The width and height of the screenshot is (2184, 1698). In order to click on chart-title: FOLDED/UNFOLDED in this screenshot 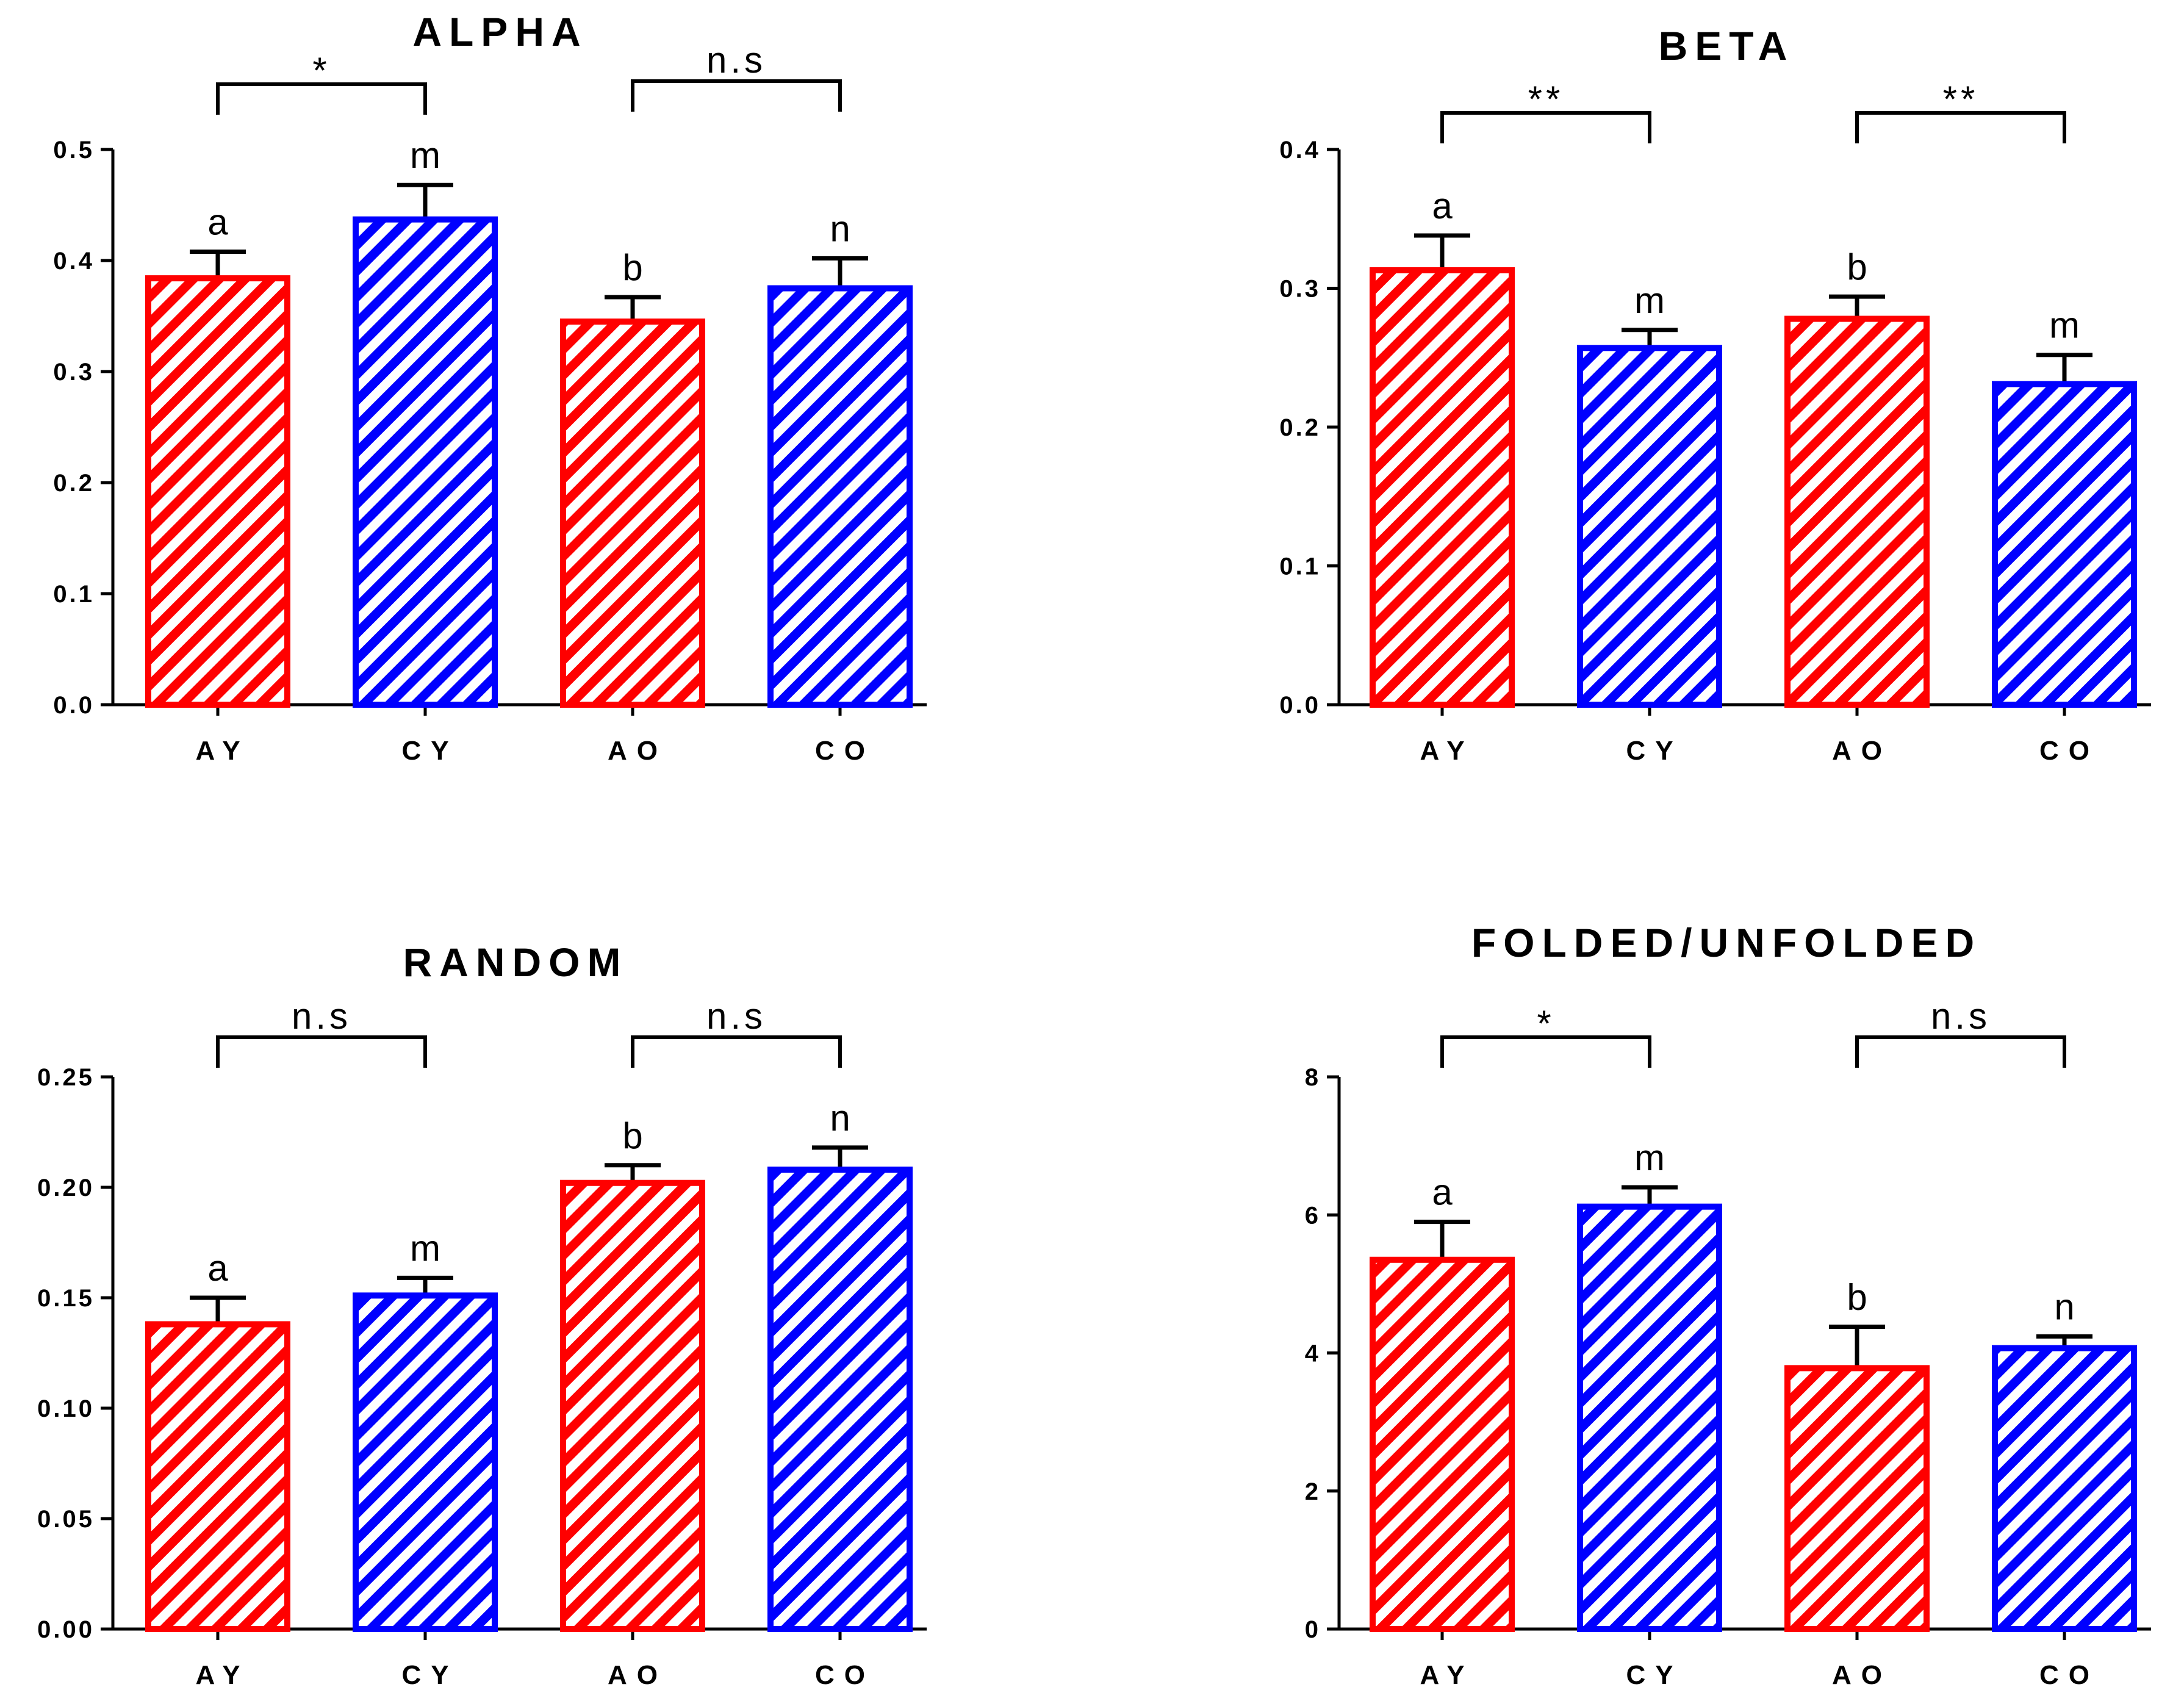, I will do `click(1726, 942)`.